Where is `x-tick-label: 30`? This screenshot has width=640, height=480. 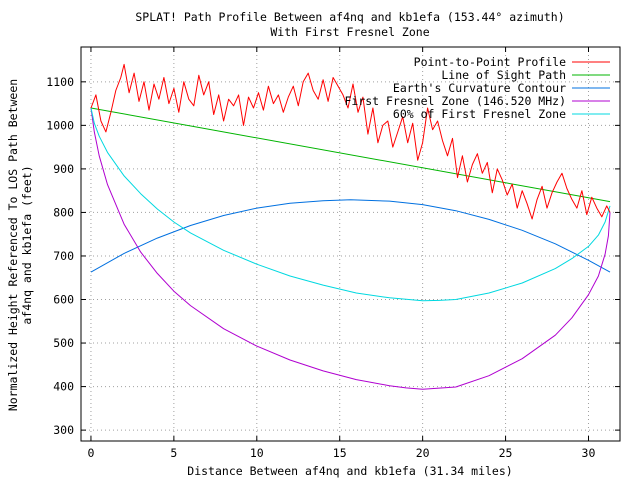
x-tick-label: 30 is located at coordinates (589, 453).